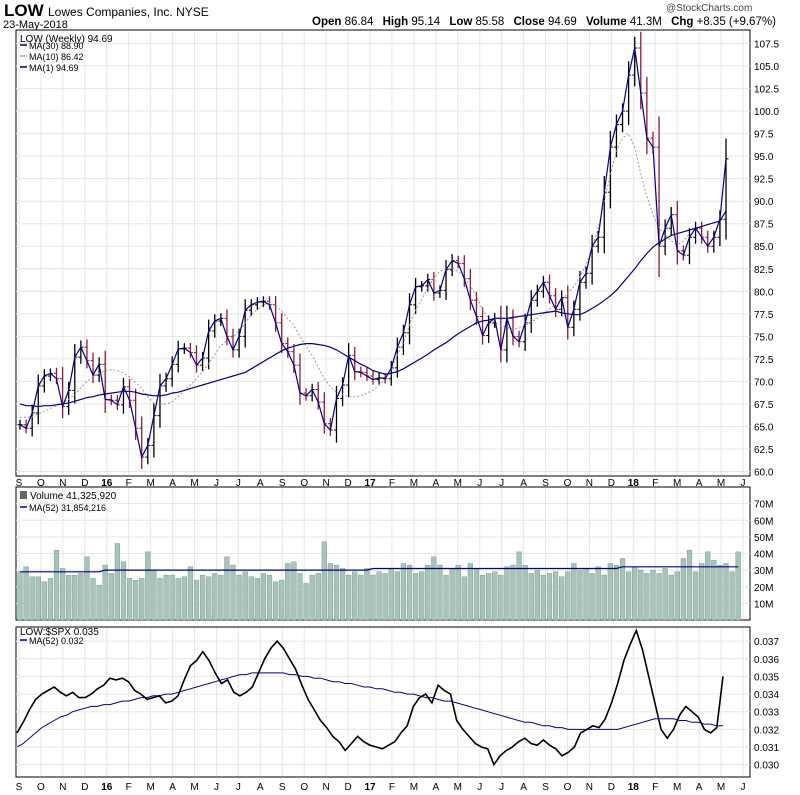 The height and width of the screenshot is (795, 800). I want to click on x-tick-label: 17, so click(370, 483).